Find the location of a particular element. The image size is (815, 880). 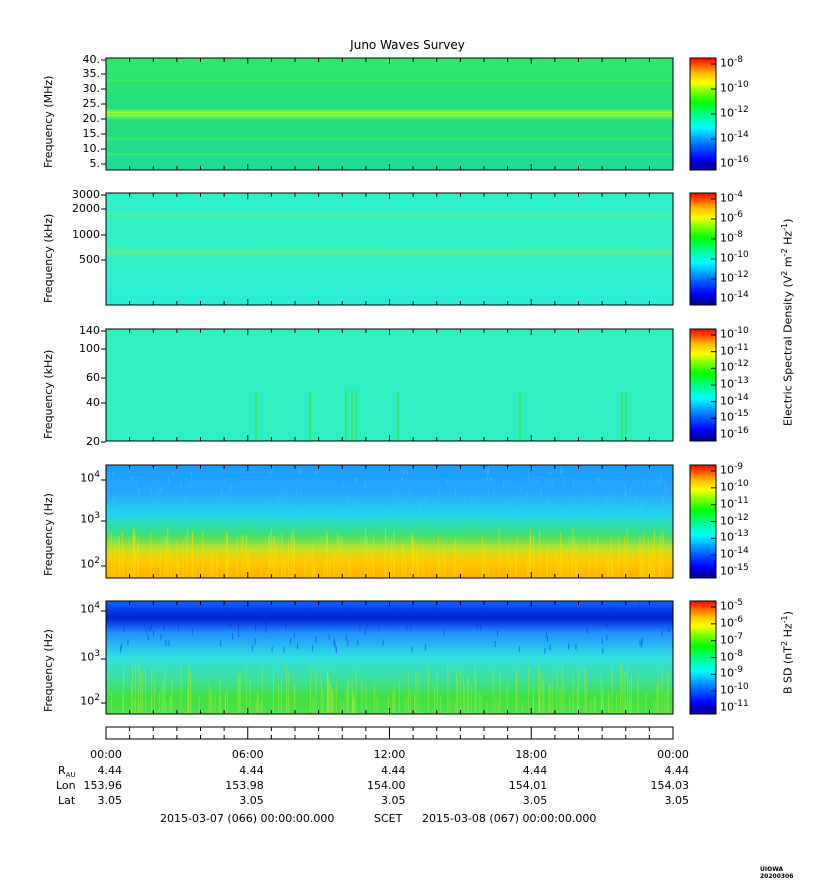

cb-tick-3-2: 10⁻¹² is located at coordinates (734, 366).